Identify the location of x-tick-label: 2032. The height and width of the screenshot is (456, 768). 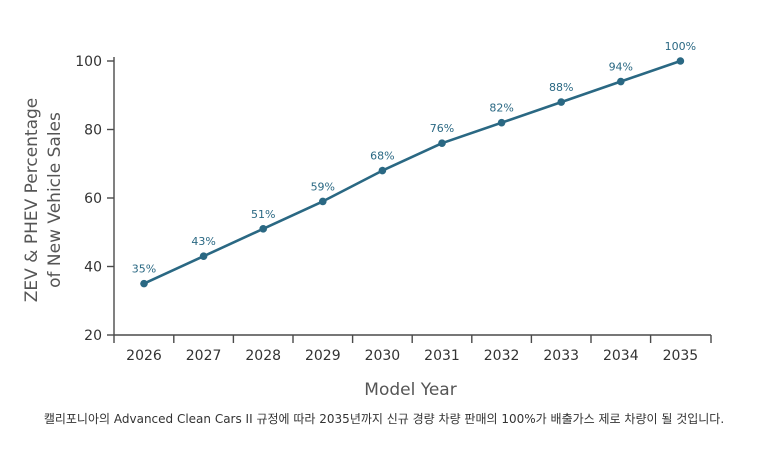
(502, 356).